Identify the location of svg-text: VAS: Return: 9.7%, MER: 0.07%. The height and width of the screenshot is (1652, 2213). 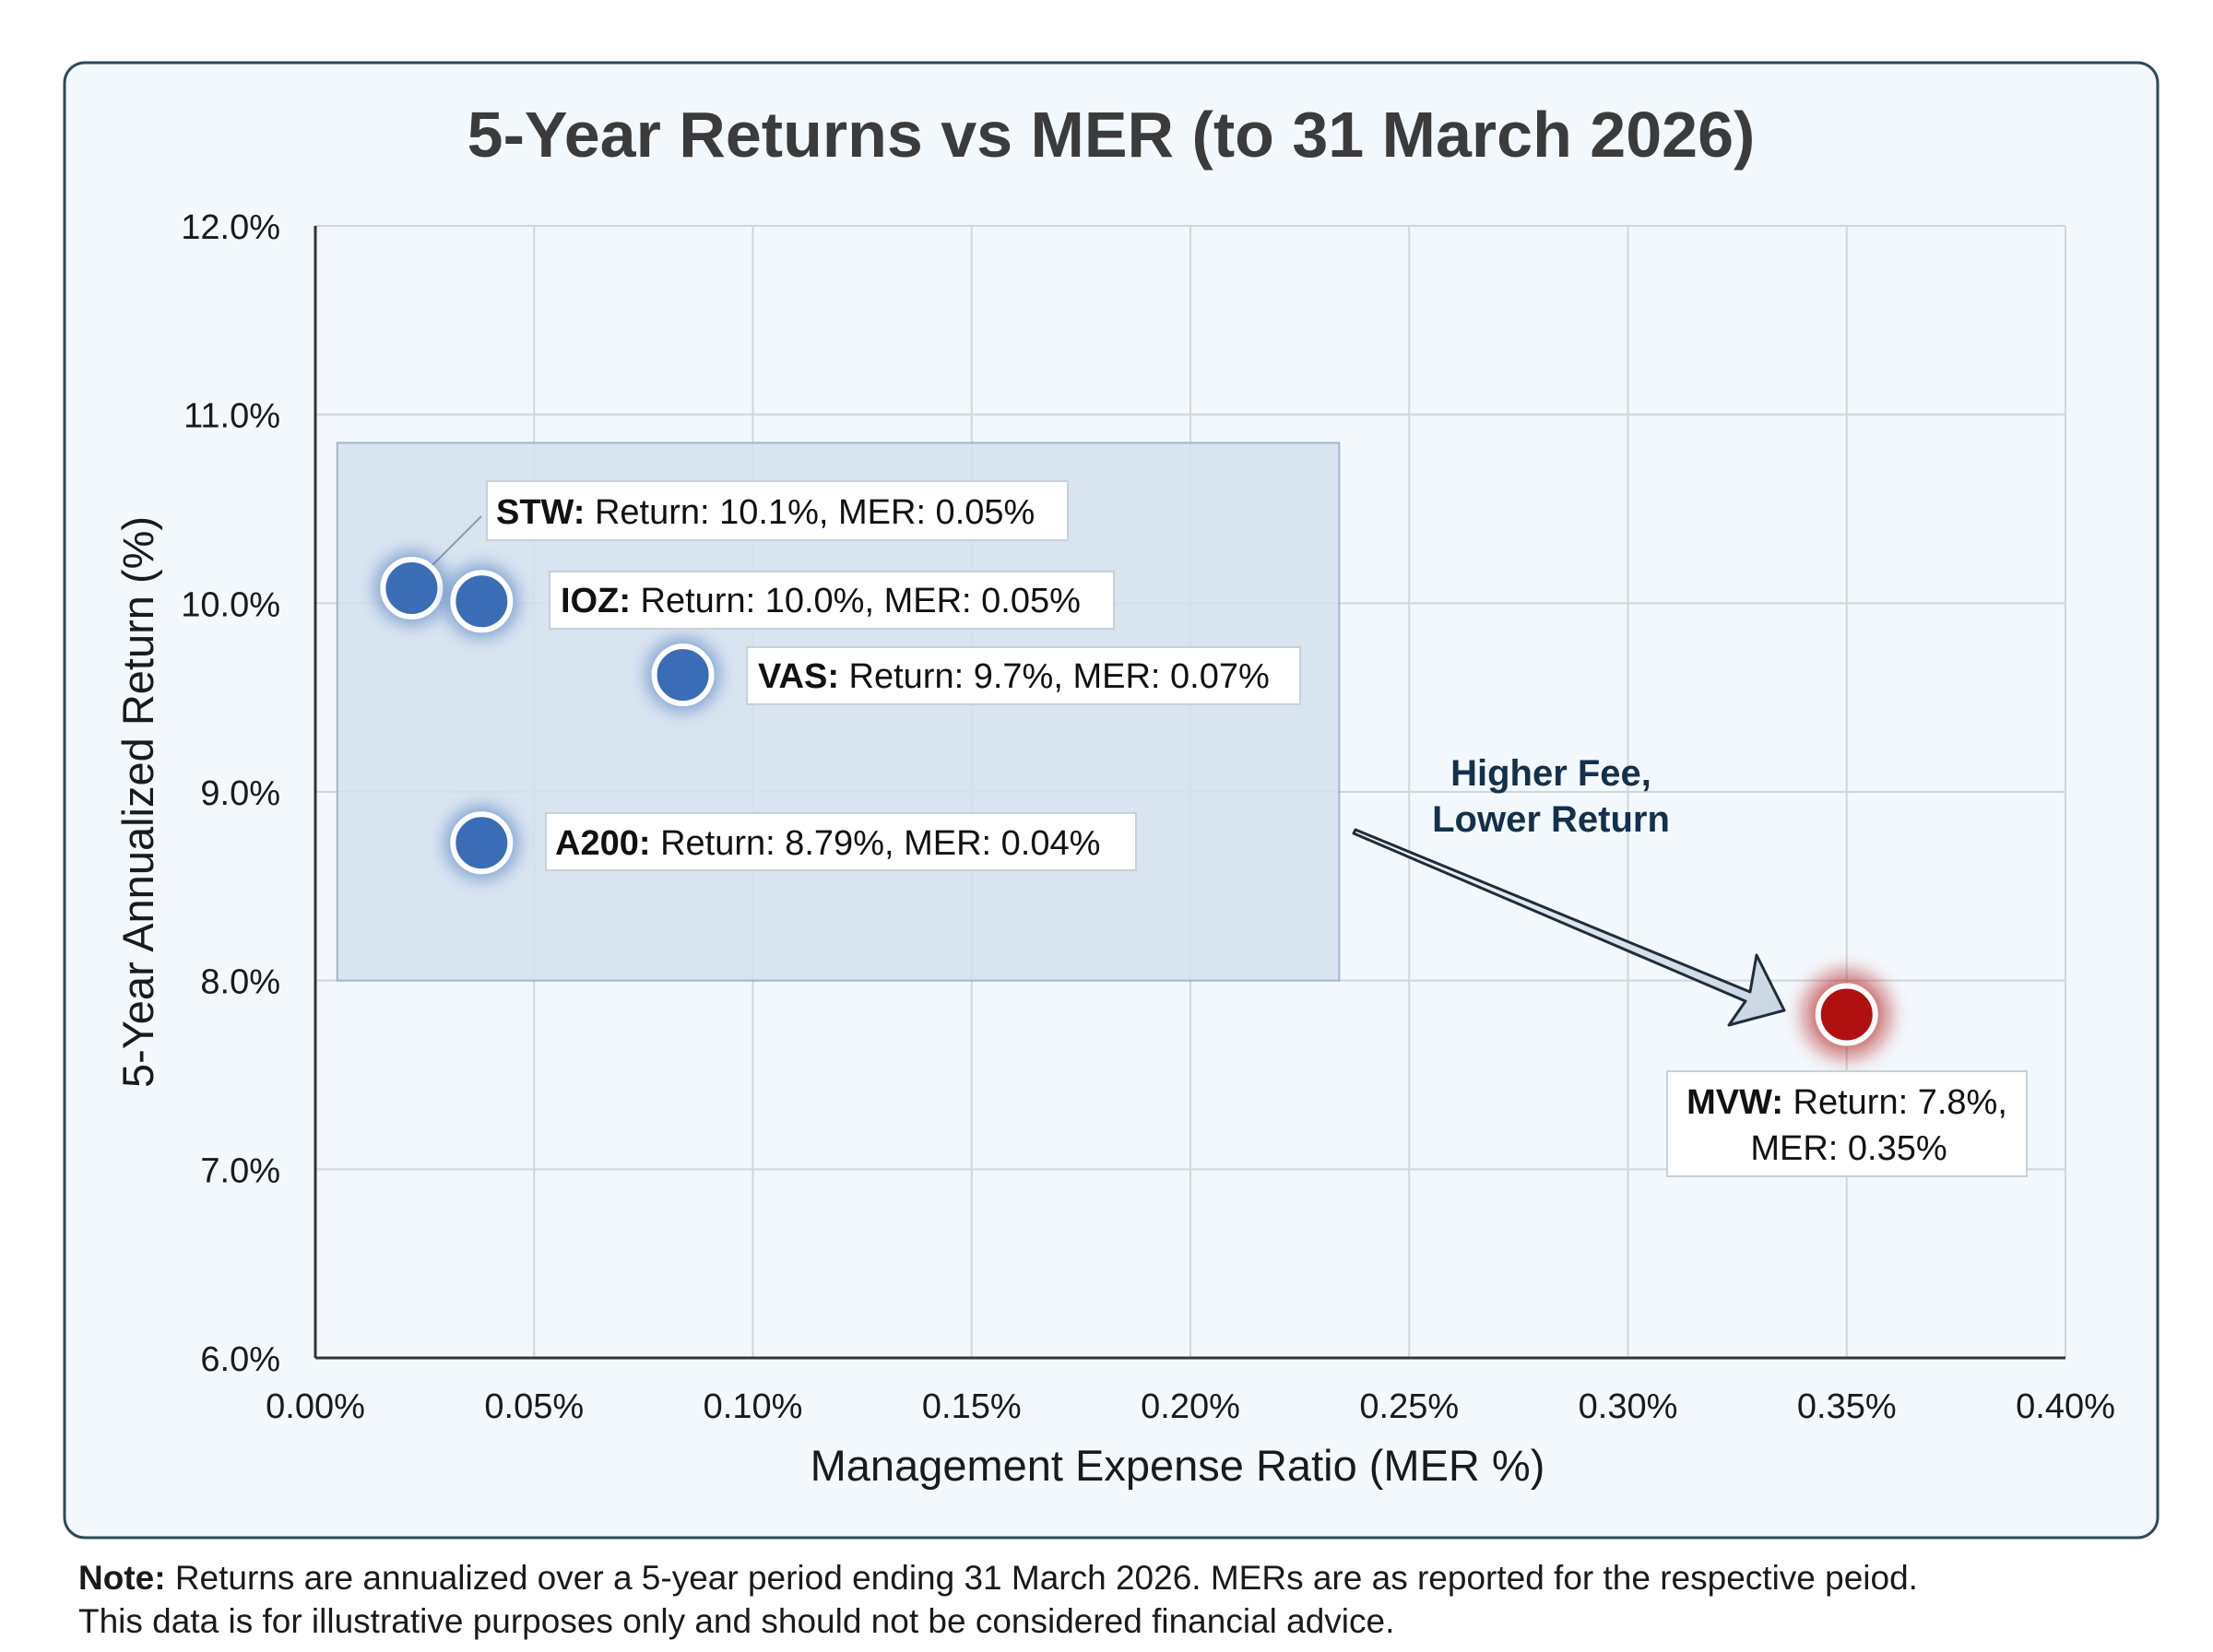
(1014, 676).